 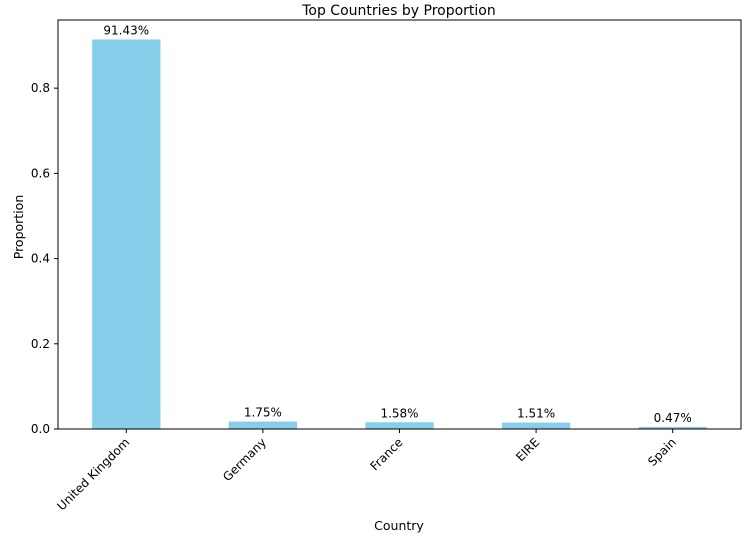 I want to click on data-label-1: 1.75%, so click(x=263, y=413).